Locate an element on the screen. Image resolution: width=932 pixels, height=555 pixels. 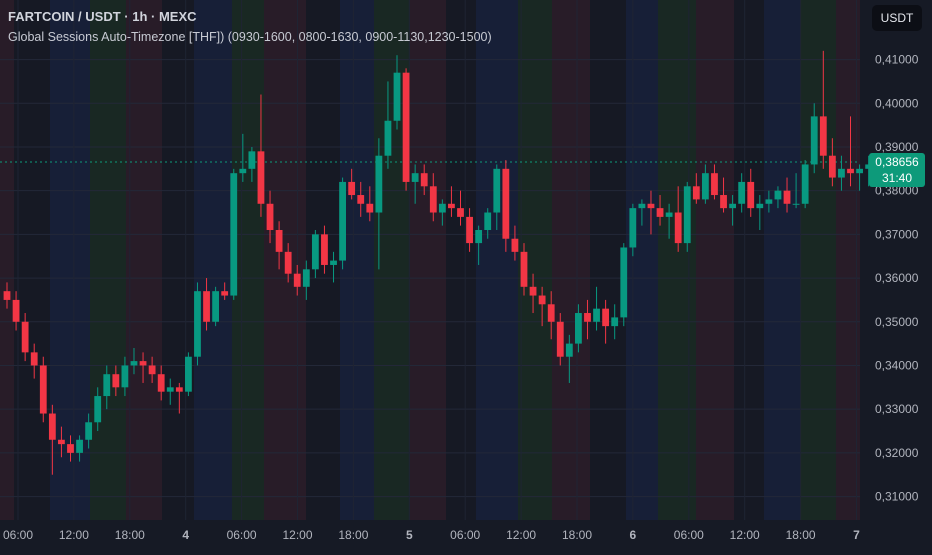
y-tick-label: 0,31000 is located at coordinates (897, 497).